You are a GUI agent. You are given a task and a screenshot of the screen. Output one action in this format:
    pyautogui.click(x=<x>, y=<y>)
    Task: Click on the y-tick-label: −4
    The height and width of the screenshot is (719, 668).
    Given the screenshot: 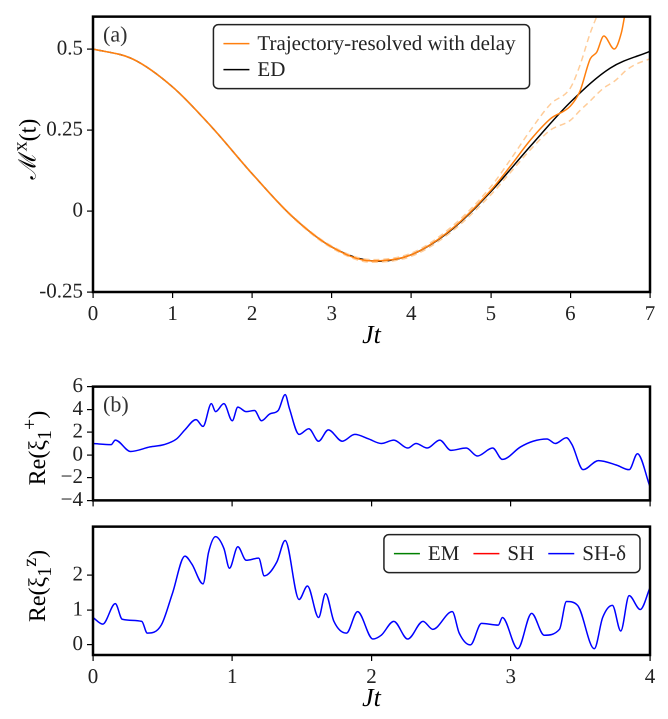 What is the action you would take?
    pyautogui.click(x=72, y=498)
    